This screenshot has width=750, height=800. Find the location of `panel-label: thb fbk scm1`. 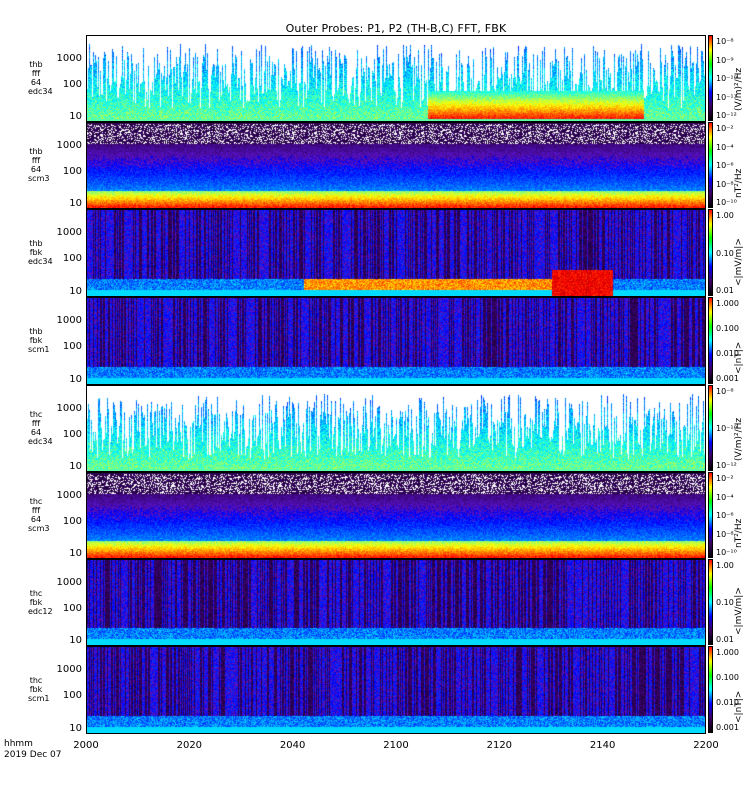

panel-label: thb fbk scm1 is located at coordinates (39, 340).